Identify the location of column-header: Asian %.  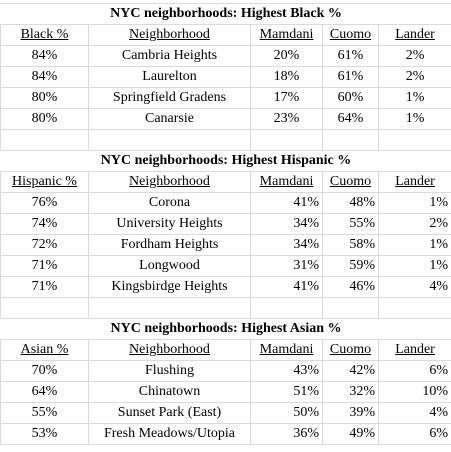
(45, 350).